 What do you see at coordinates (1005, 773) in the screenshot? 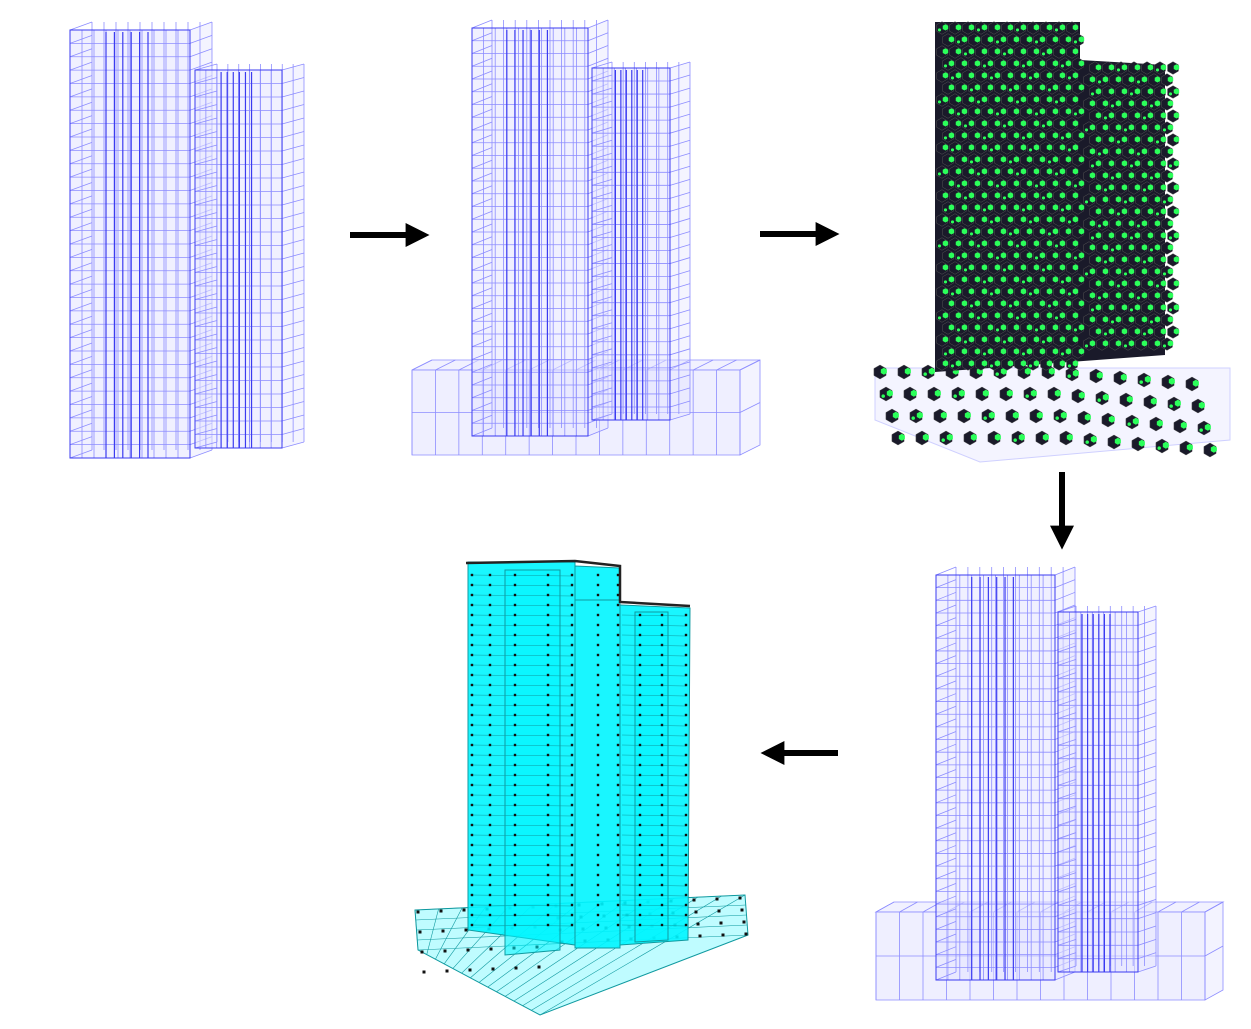
I see `tower-a-wireframe` at bounding box center [1005, 773].